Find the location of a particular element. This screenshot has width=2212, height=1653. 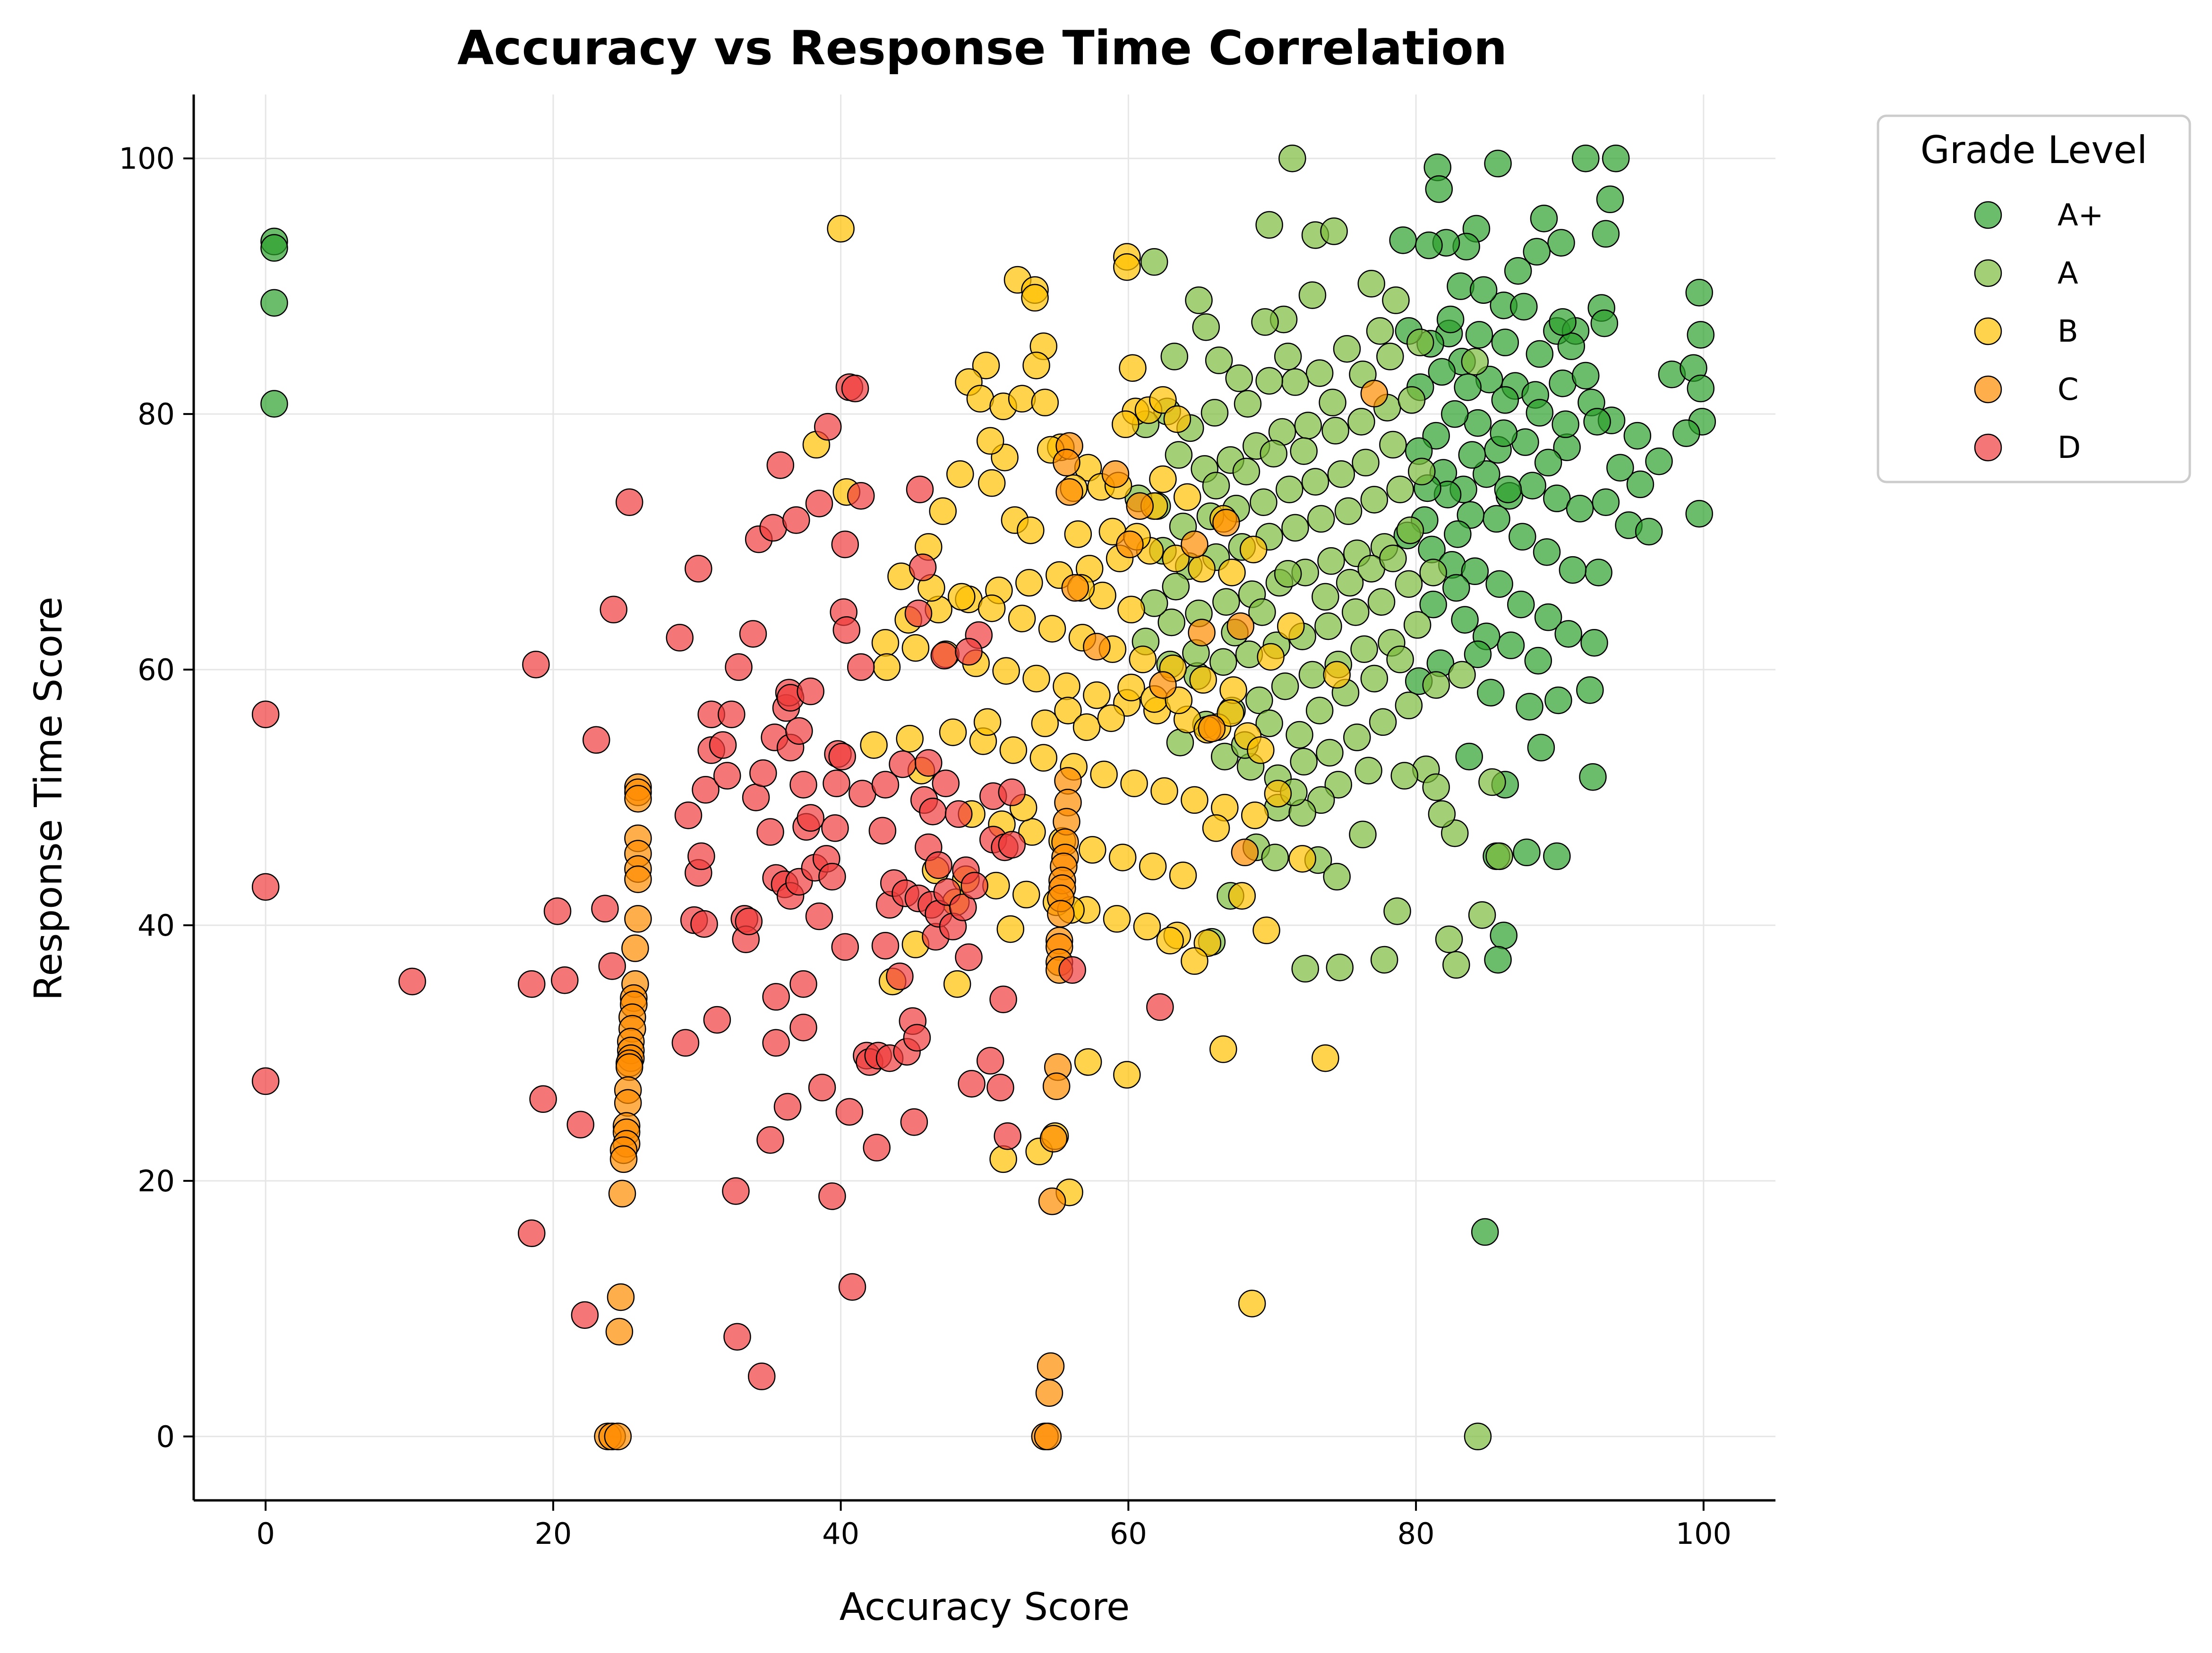

x-tick-label: 40 is located at coordinates (841, 1534).